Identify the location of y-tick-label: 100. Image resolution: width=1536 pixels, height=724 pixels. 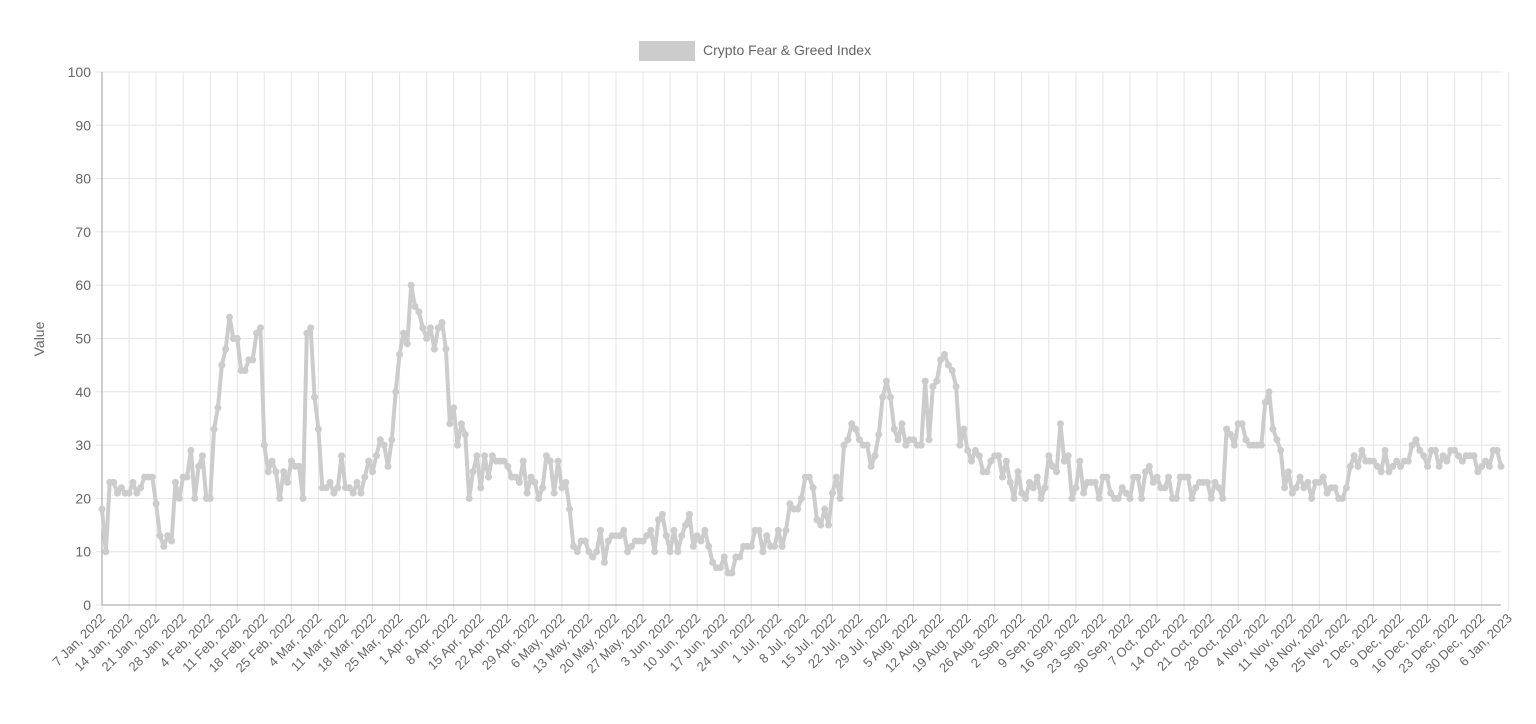
(80, 72).